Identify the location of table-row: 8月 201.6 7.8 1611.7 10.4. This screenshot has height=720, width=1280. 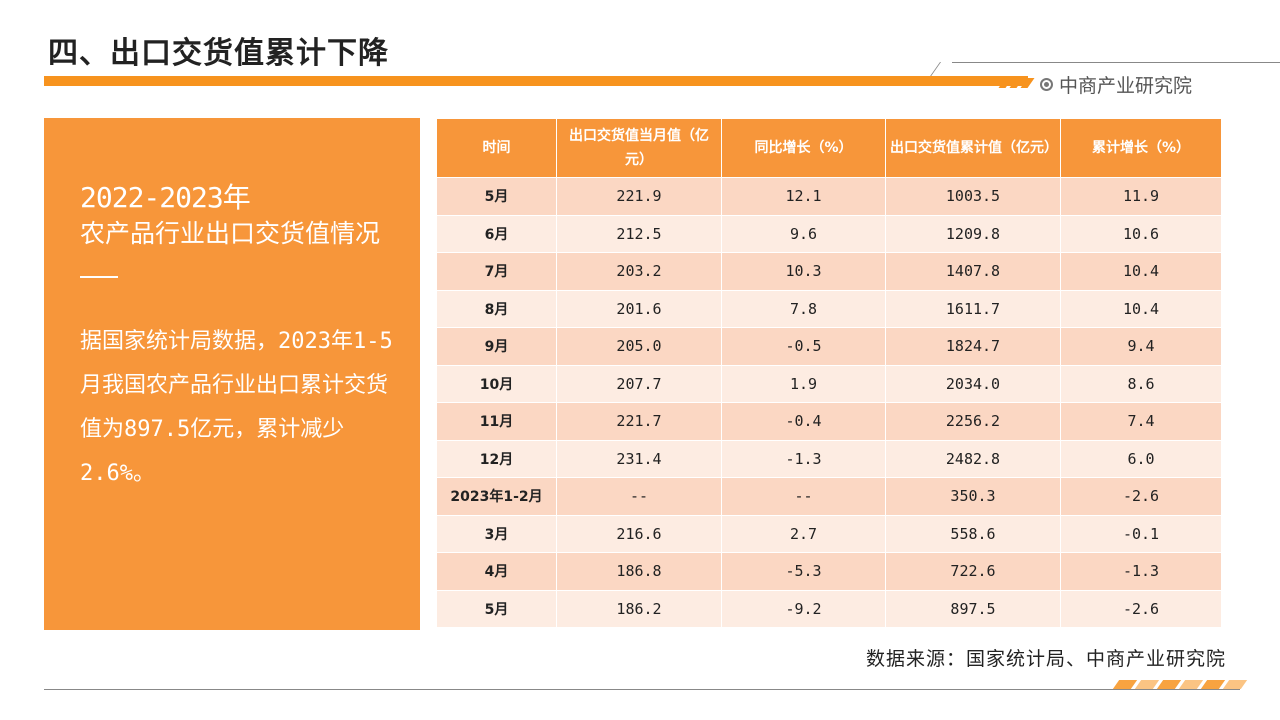
(829, 308).